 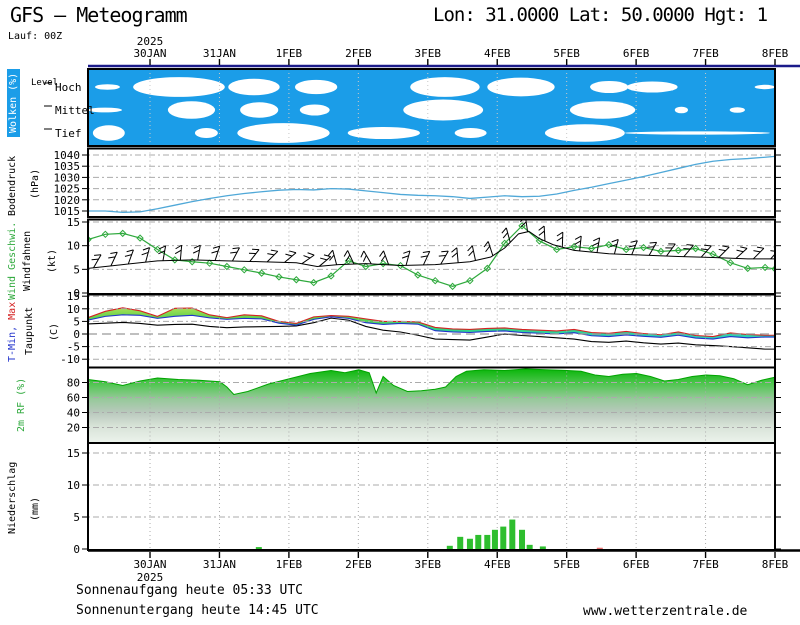 I want to click on clouds-level-axis-label: Level, so click(x=45, y=83).